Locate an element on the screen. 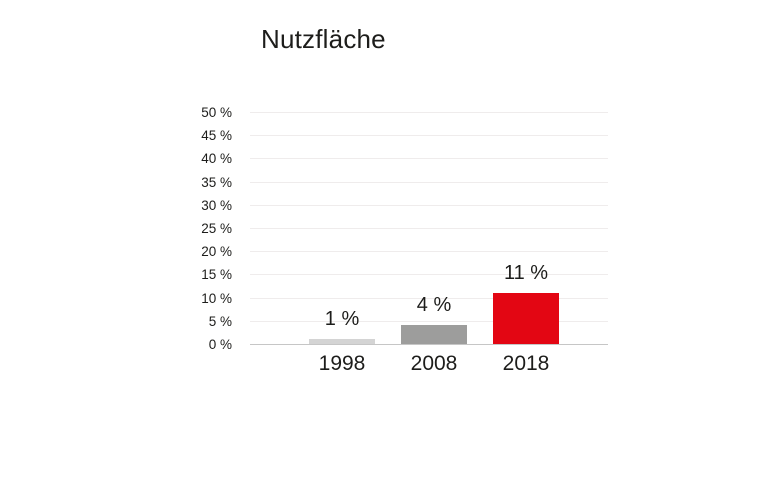 The image size is (768, 491). bar-1998 is located at coordinates (342, 341).